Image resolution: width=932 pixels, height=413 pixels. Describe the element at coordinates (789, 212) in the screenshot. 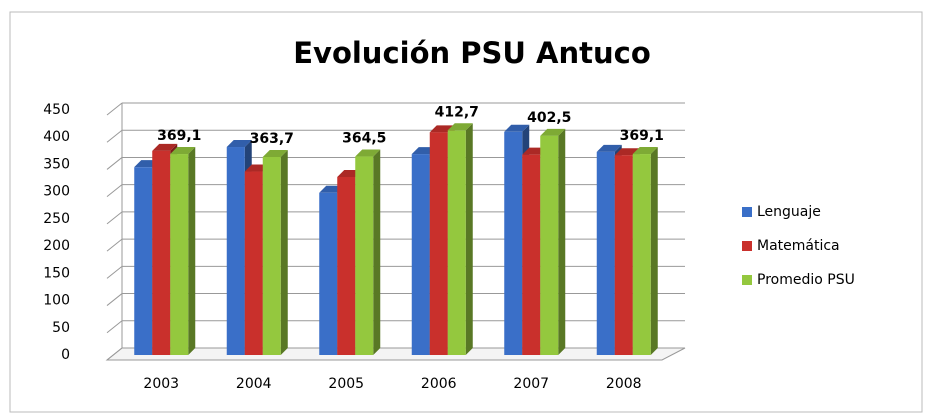

I see `legend-label: Lenguaje` at that location.